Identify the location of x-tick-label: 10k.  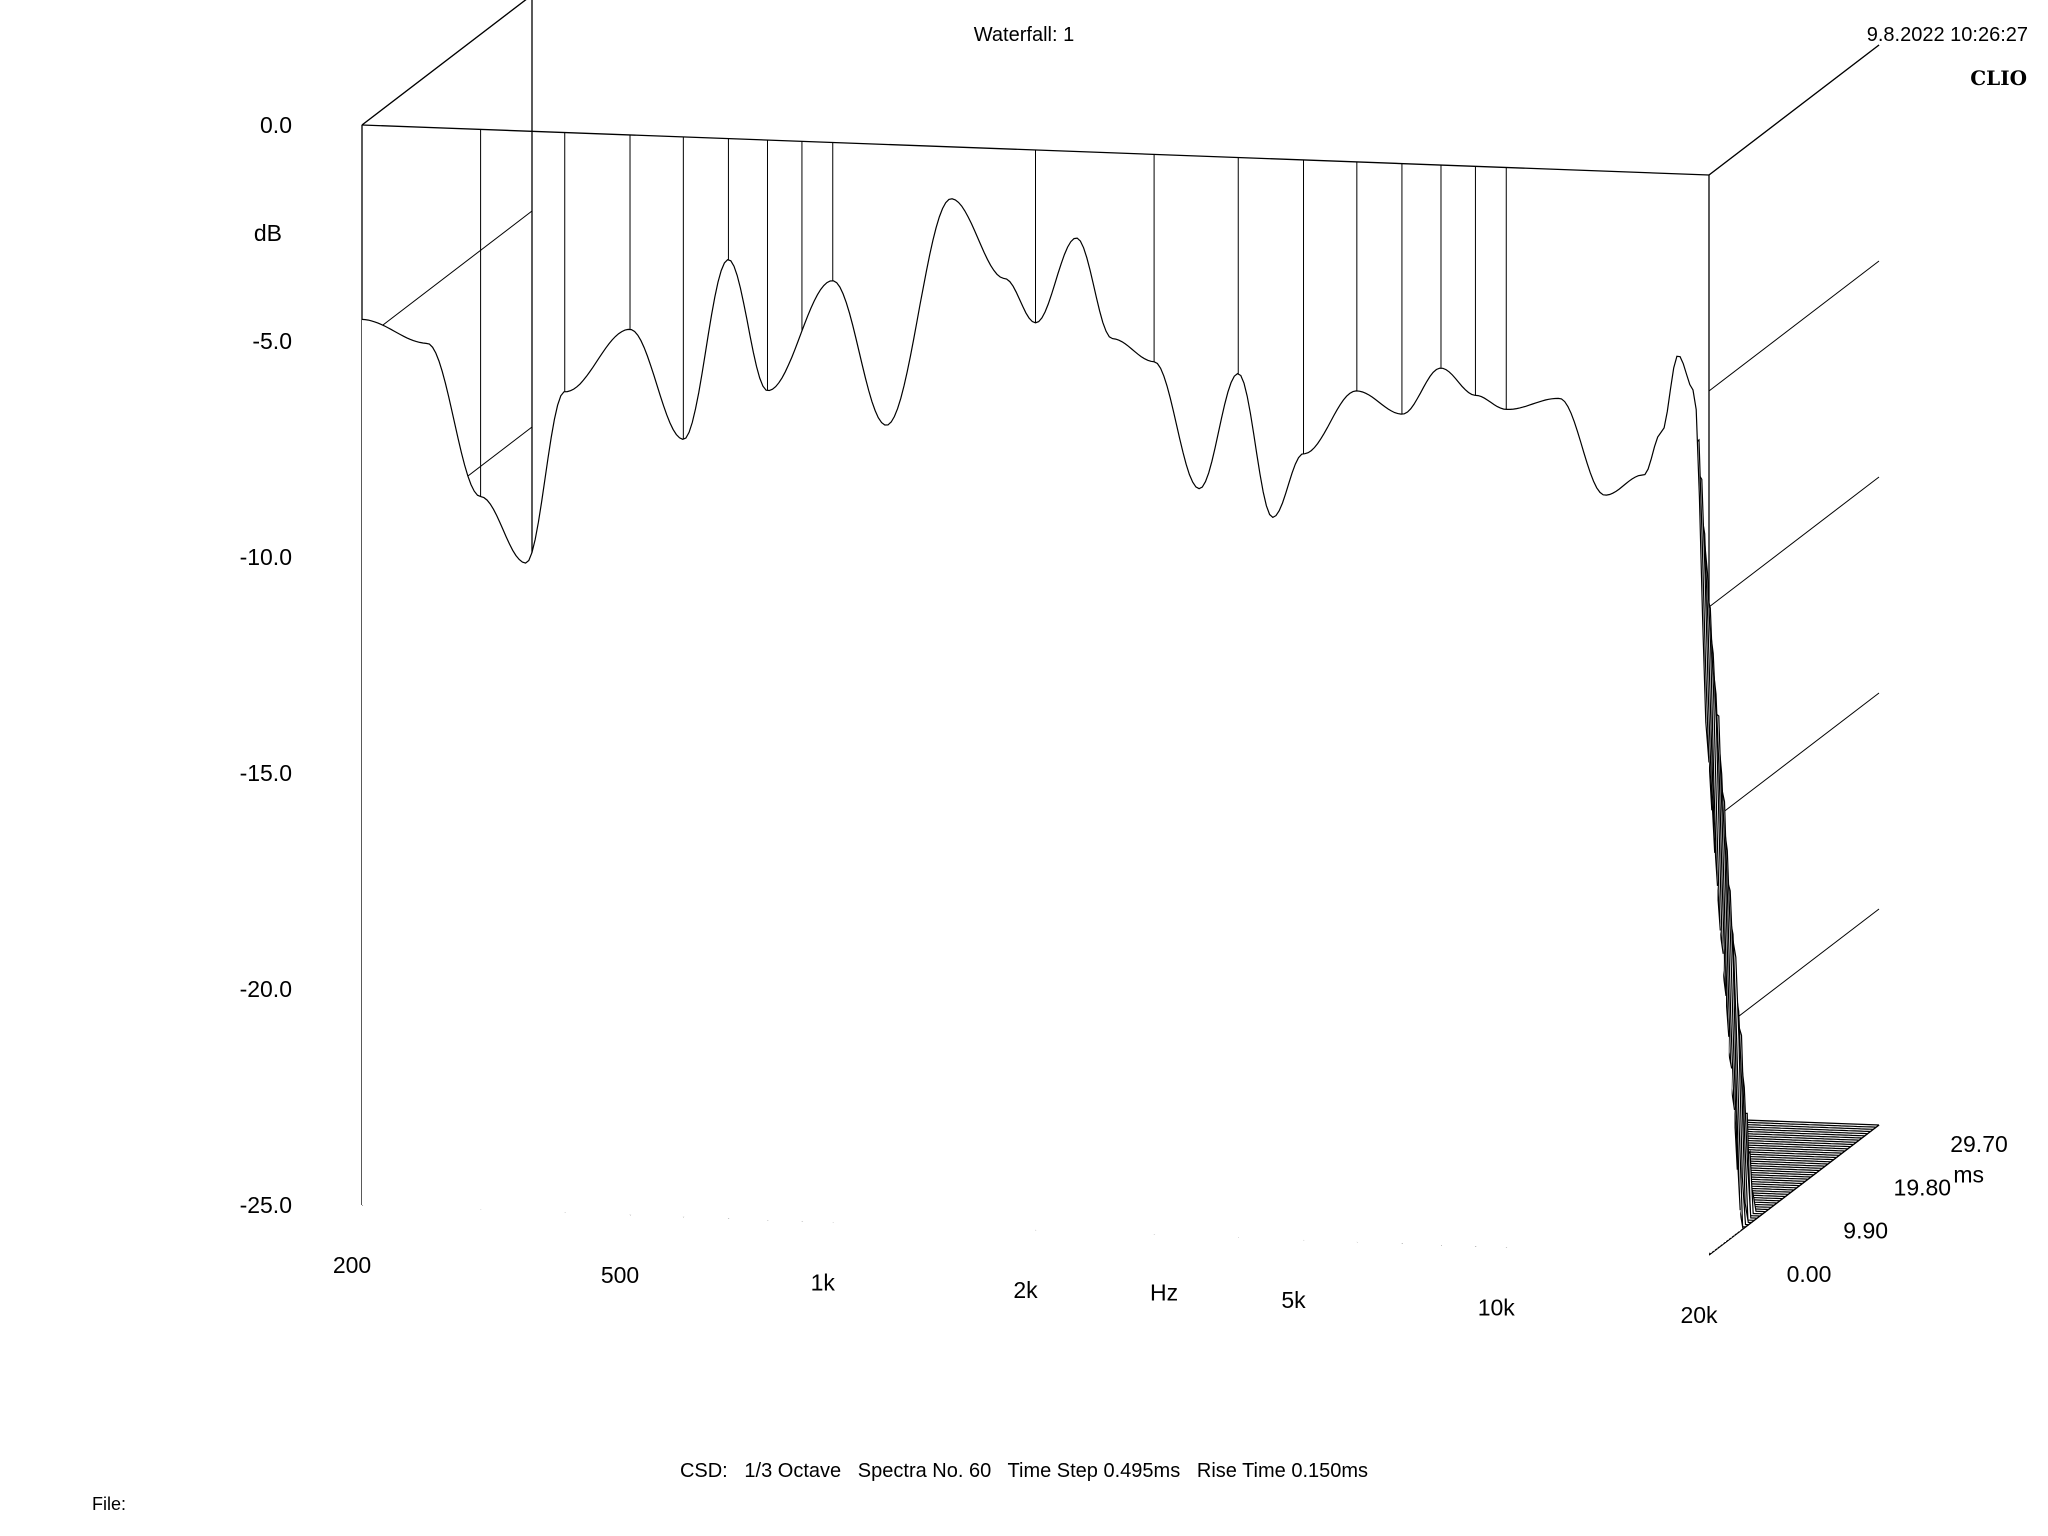
(1497, 1307).